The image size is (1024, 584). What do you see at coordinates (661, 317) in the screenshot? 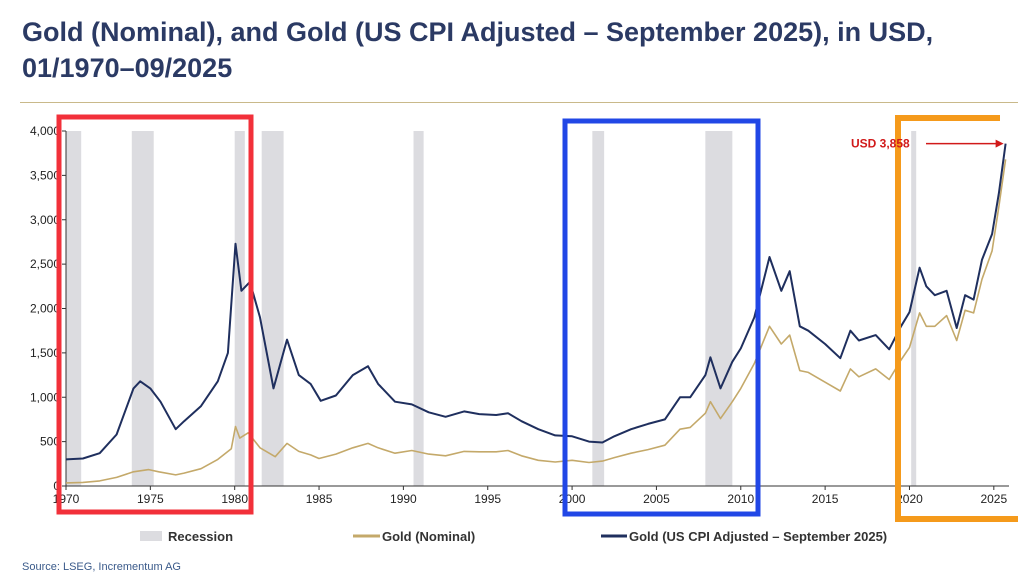
I see `highlight-box-2000s` at bounding box center [661, 317].